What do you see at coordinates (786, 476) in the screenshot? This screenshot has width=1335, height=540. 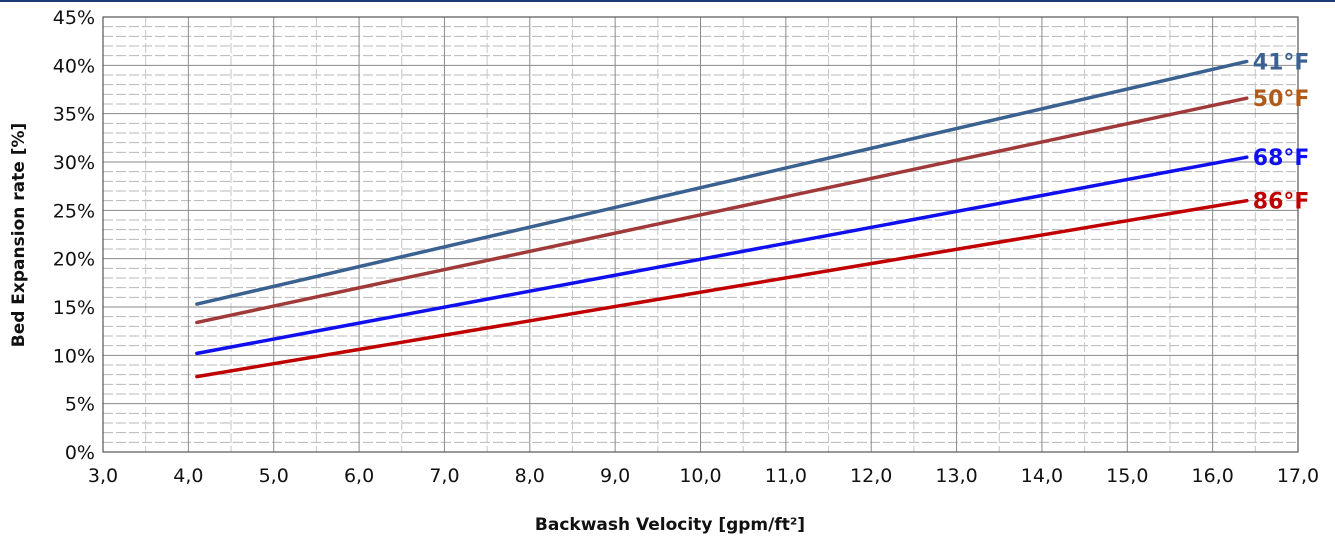 I see `x-tick-label: 11,0` at bounding box center [786, 476].